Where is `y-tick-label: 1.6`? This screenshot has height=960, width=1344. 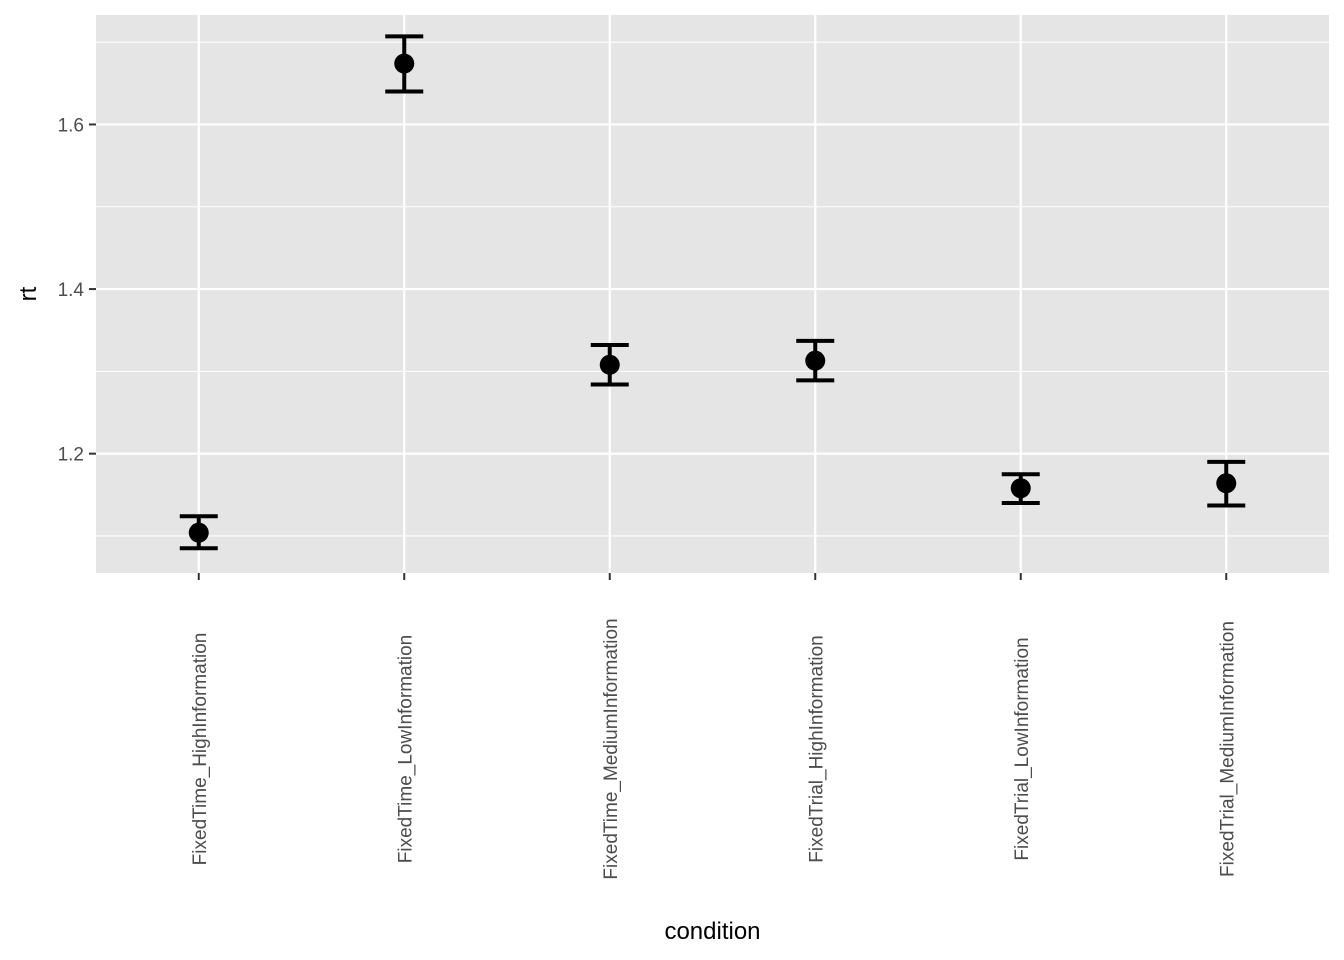 y-tick-label: 1.6 is located at coordinates (71, 125).